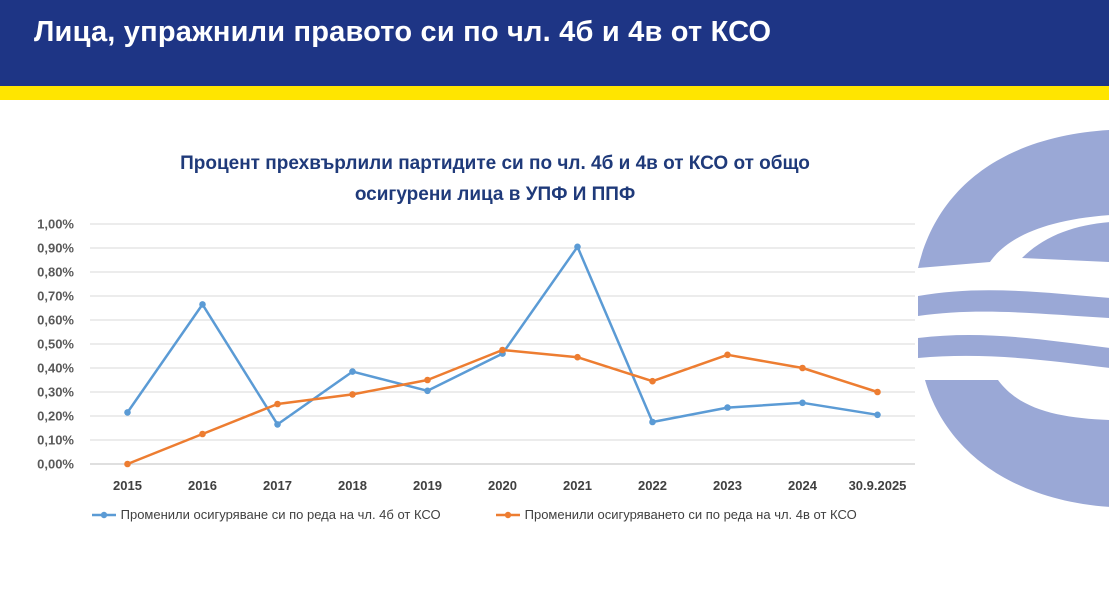 The image size is (1109, 605). I want to click on x-tick-label: 2016, so click(202, 485).